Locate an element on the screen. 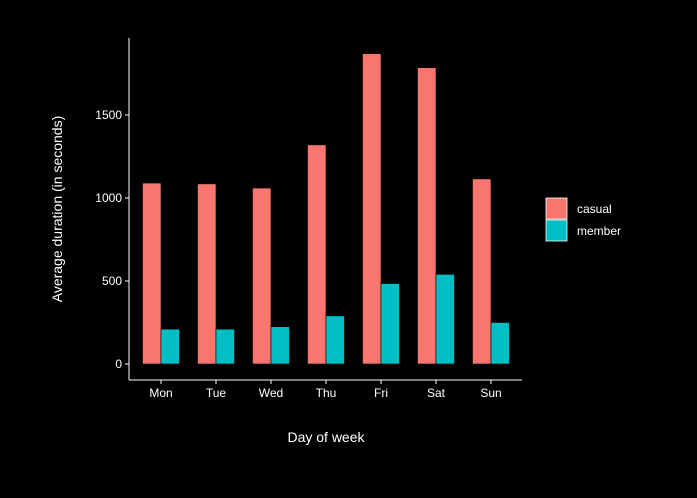  x-tick-label-sun: Sun is located at coordinates (490, 393).